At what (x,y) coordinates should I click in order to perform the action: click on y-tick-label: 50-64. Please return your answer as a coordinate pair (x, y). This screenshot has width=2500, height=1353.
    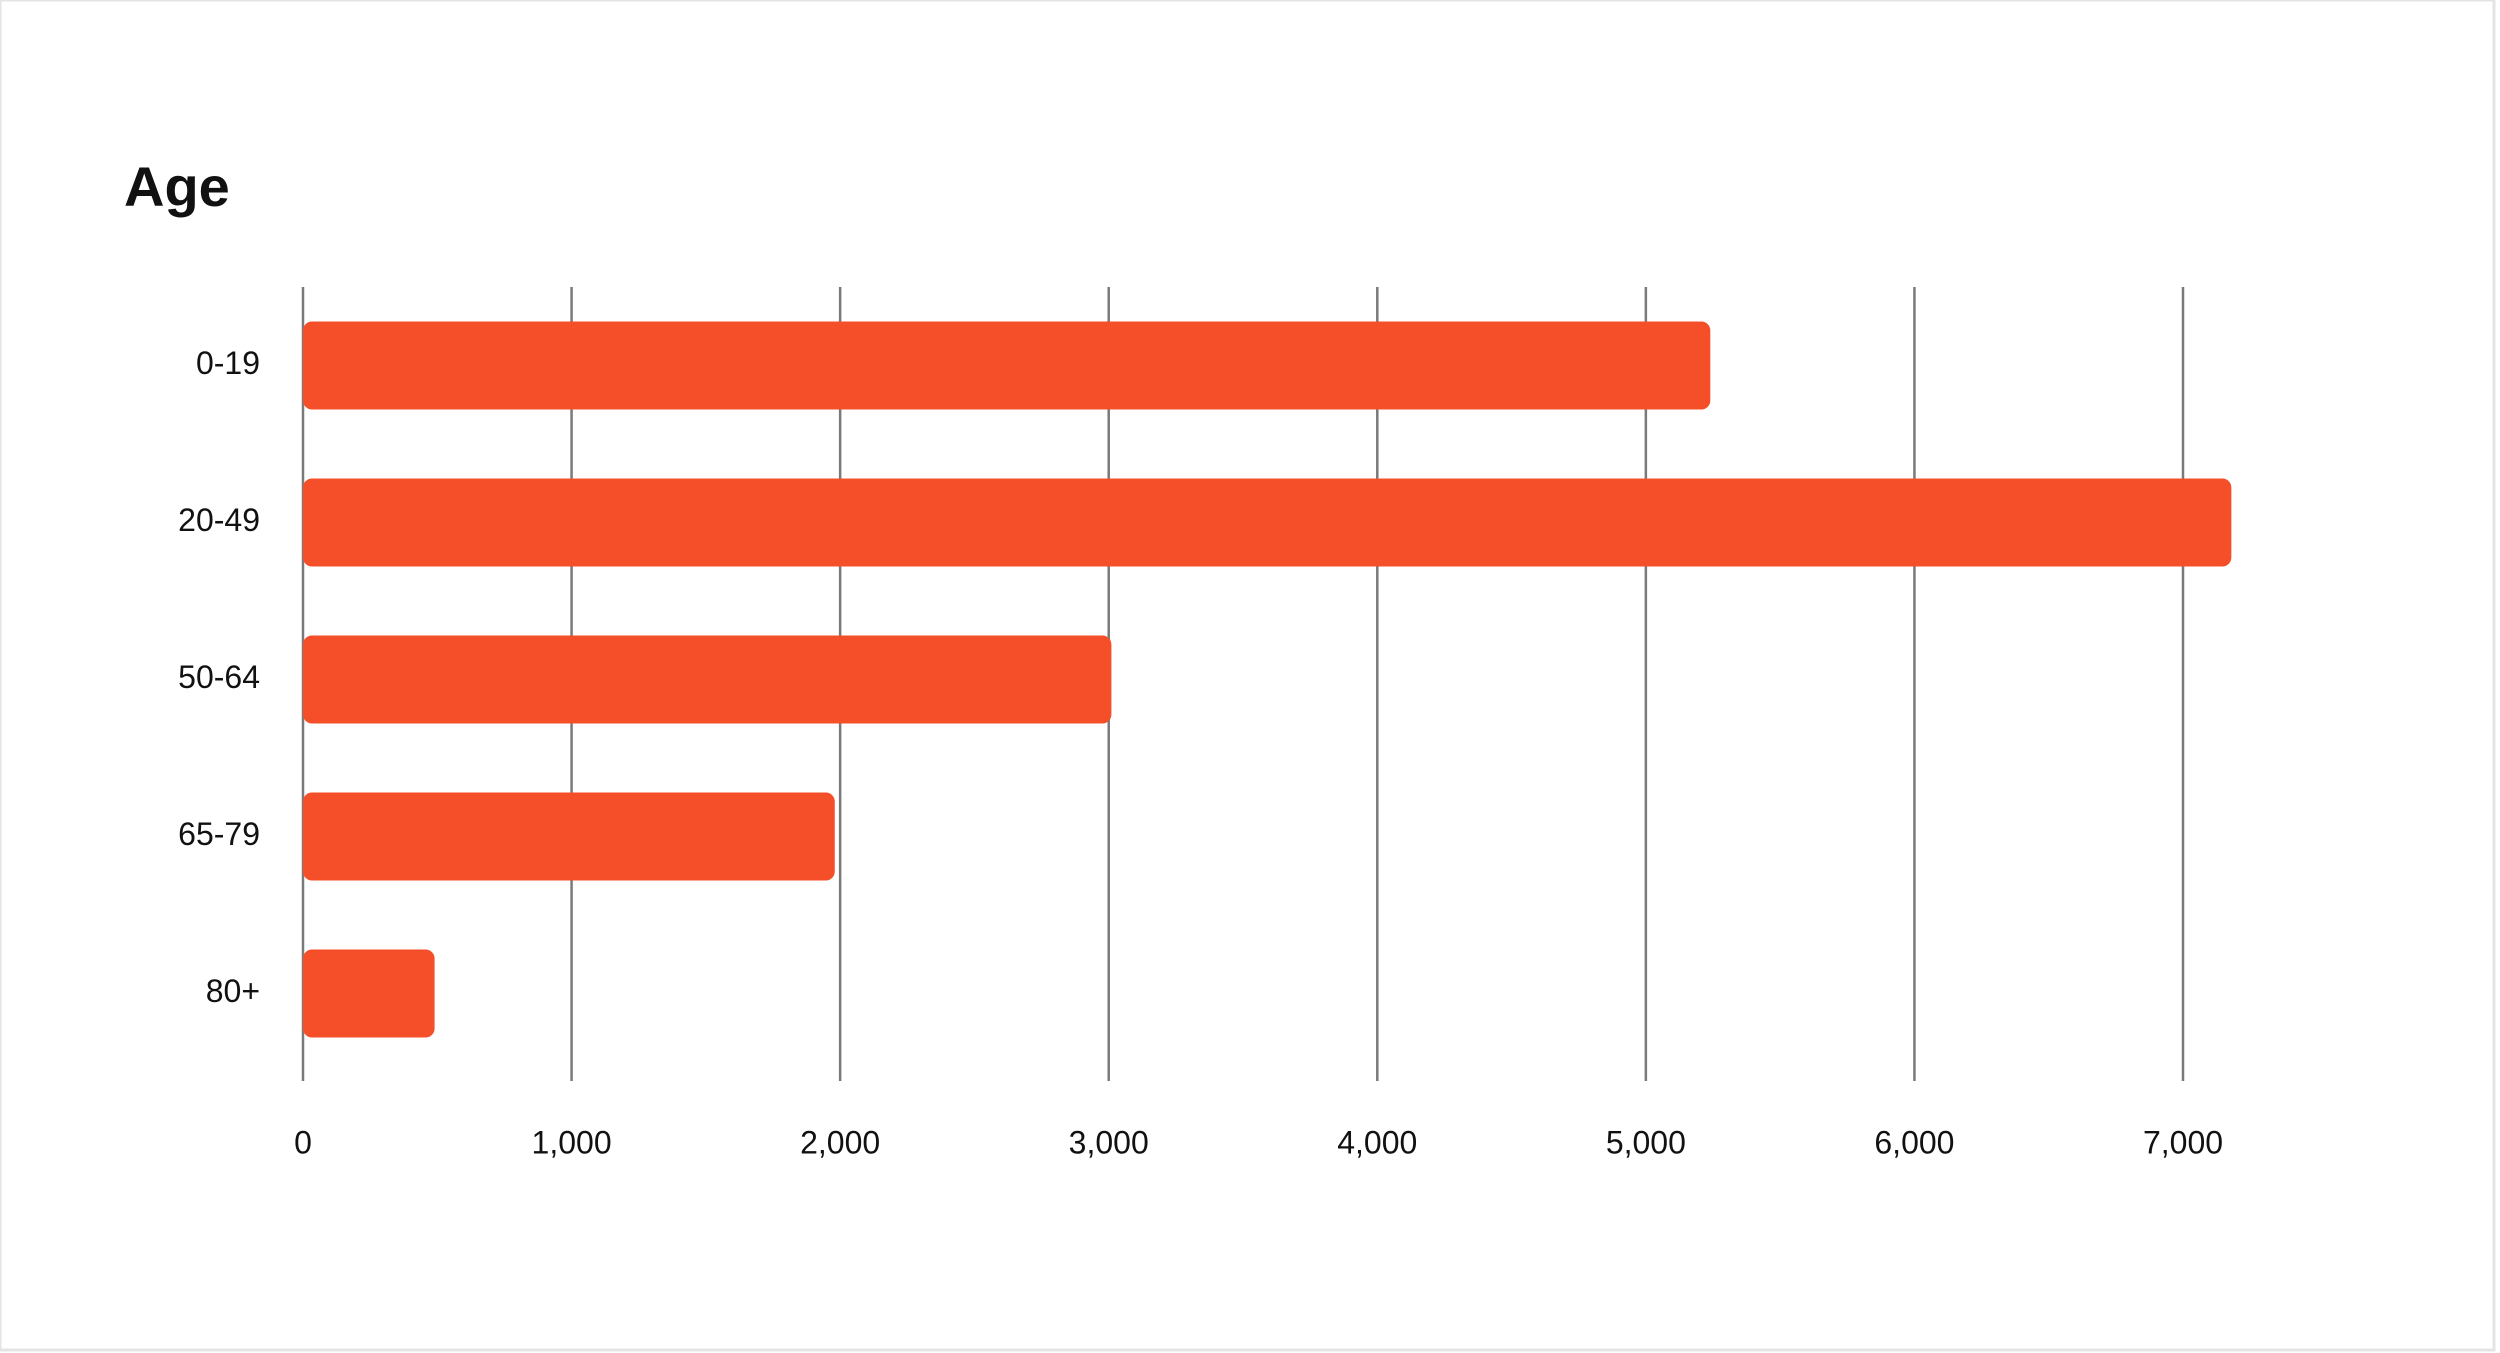
    Looking at the image, I should click on (219, 677).